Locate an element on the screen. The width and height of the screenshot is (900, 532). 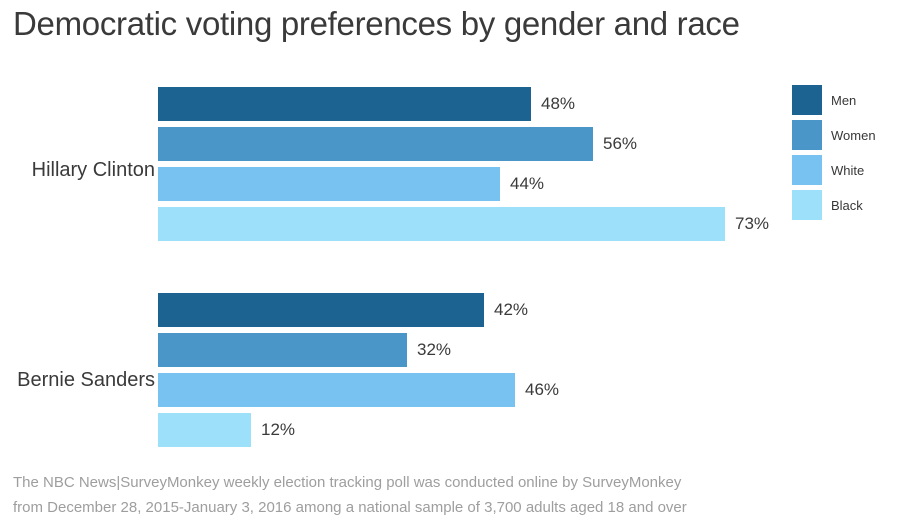
bar-row-bernie-sanders-black: 12% is located at coordinates (463, 430).